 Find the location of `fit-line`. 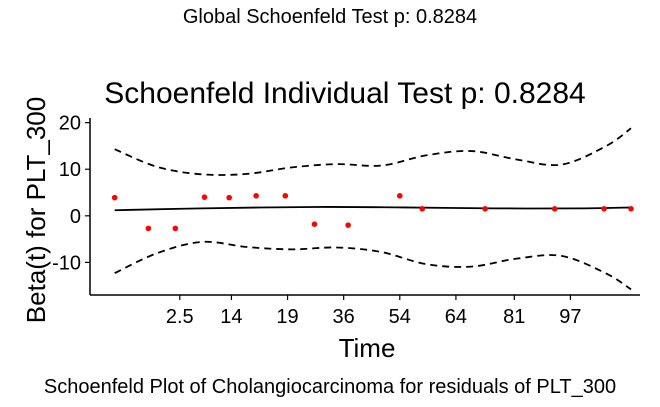

fit-line is located at coordinates (373, 209).